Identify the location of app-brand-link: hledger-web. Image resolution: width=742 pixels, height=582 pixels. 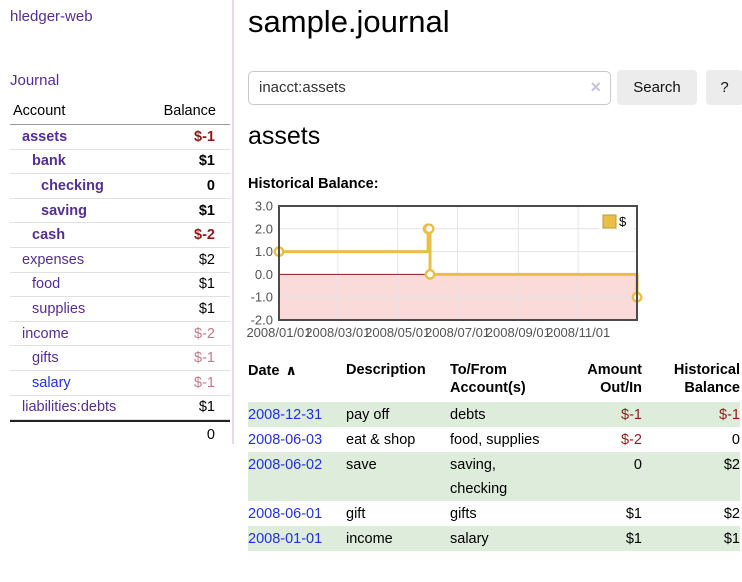
(51, 16).